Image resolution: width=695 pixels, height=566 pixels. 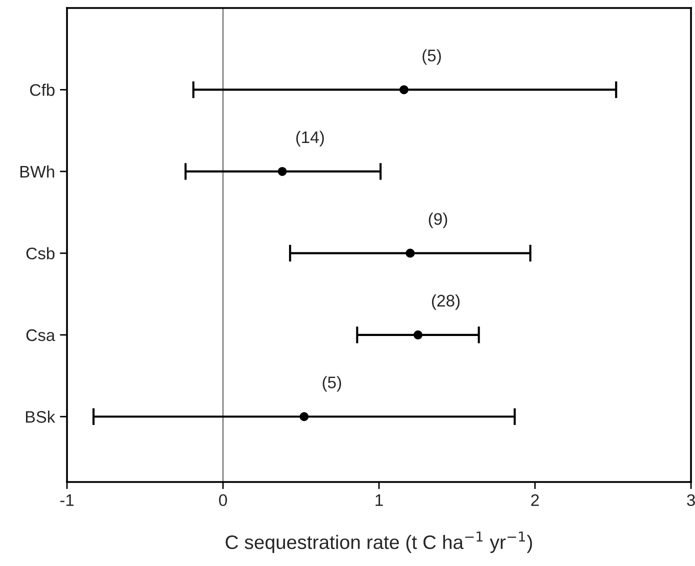 What do you see at coordinates (41, 335) in the screenshot?
I see `y-tick-label: Csa` at bounding box center [41, 335].